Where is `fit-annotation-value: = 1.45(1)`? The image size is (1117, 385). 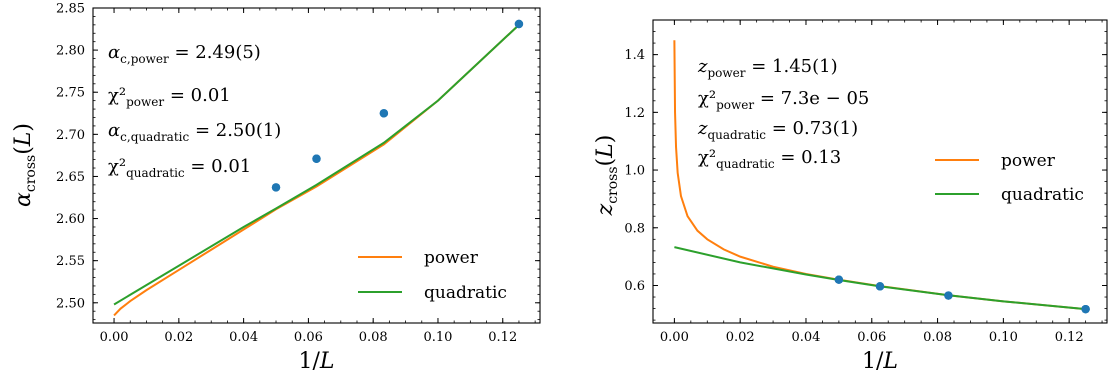 fit-annotation-value: = 1.45(1) is located at coordinates (792, 66).